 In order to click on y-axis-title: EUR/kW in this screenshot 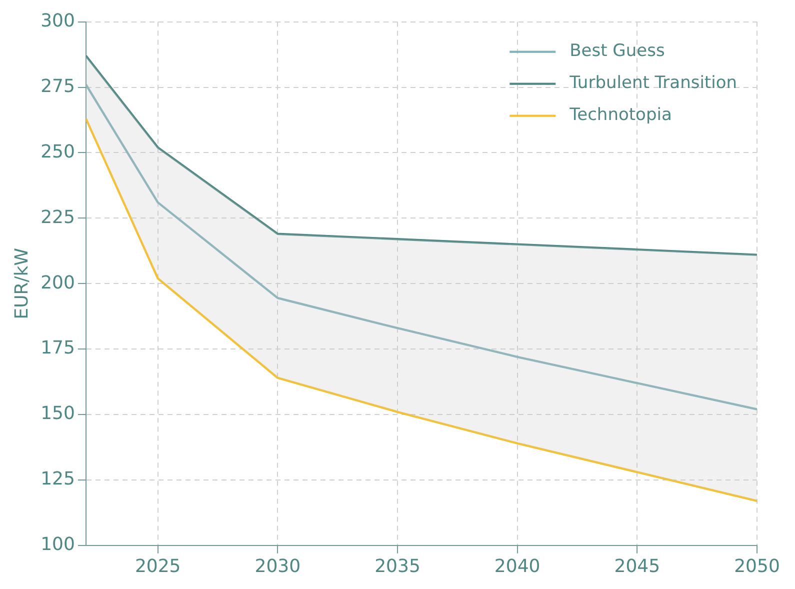, I will do `click(21, 284)`.